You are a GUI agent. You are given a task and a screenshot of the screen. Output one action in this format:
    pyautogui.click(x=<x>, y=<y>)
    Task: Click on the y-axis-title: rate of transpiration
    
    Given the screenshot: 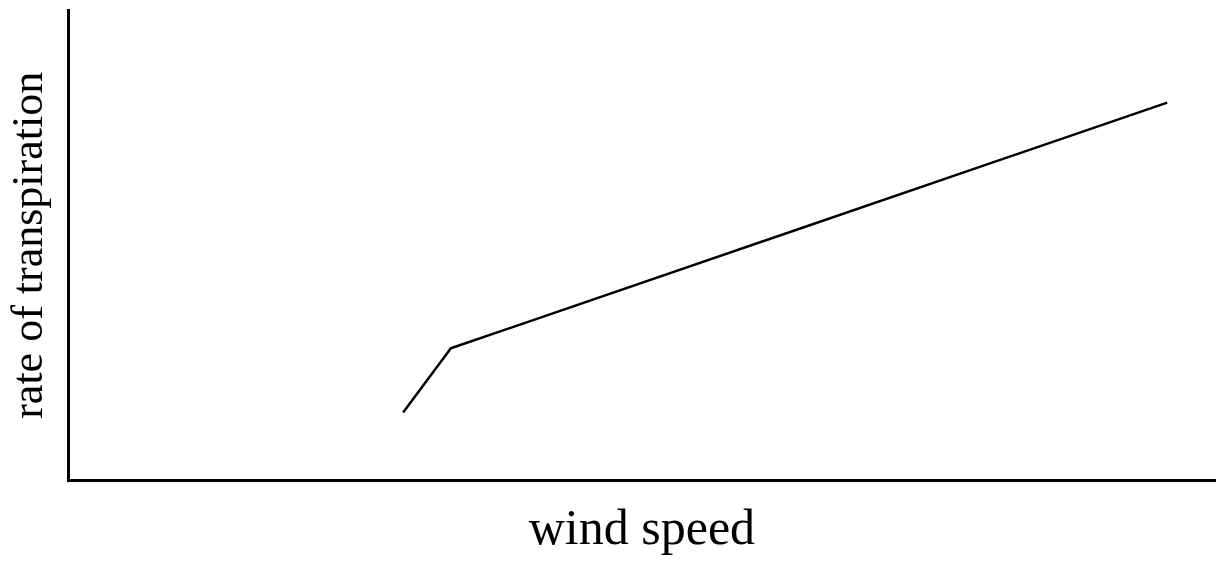 What is the action you would take?
    pyautogui.click(x=27, y=245)
    